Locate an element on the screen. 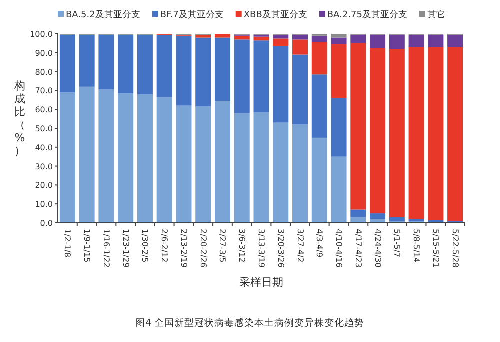 The width and height of the screenshot is (500, 342). x-tick-label: 4/3-4/9 is located at coordinates (319, 243).